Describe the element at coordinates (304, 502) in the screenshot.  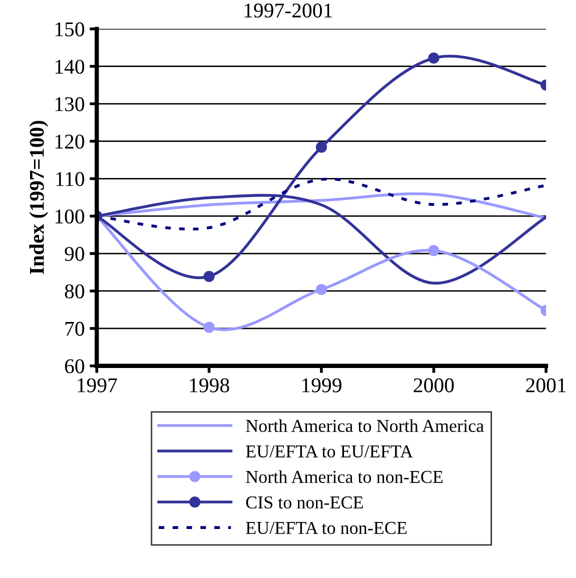
I see `legend-label: CIS to non-ECE` at that location.